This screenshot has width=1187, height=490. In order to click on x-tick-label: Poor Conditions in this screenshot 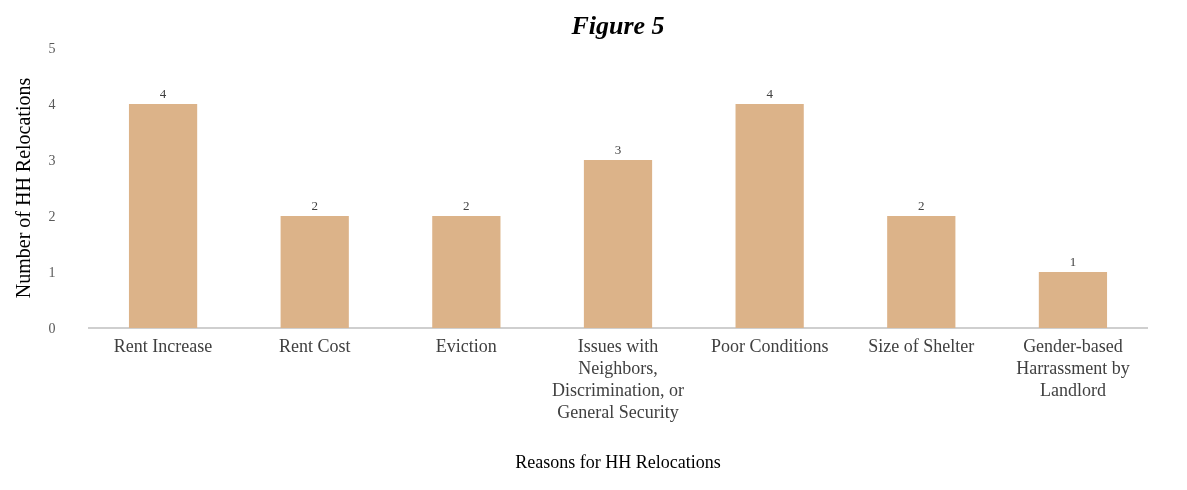, I will do `click(769, 346)`.